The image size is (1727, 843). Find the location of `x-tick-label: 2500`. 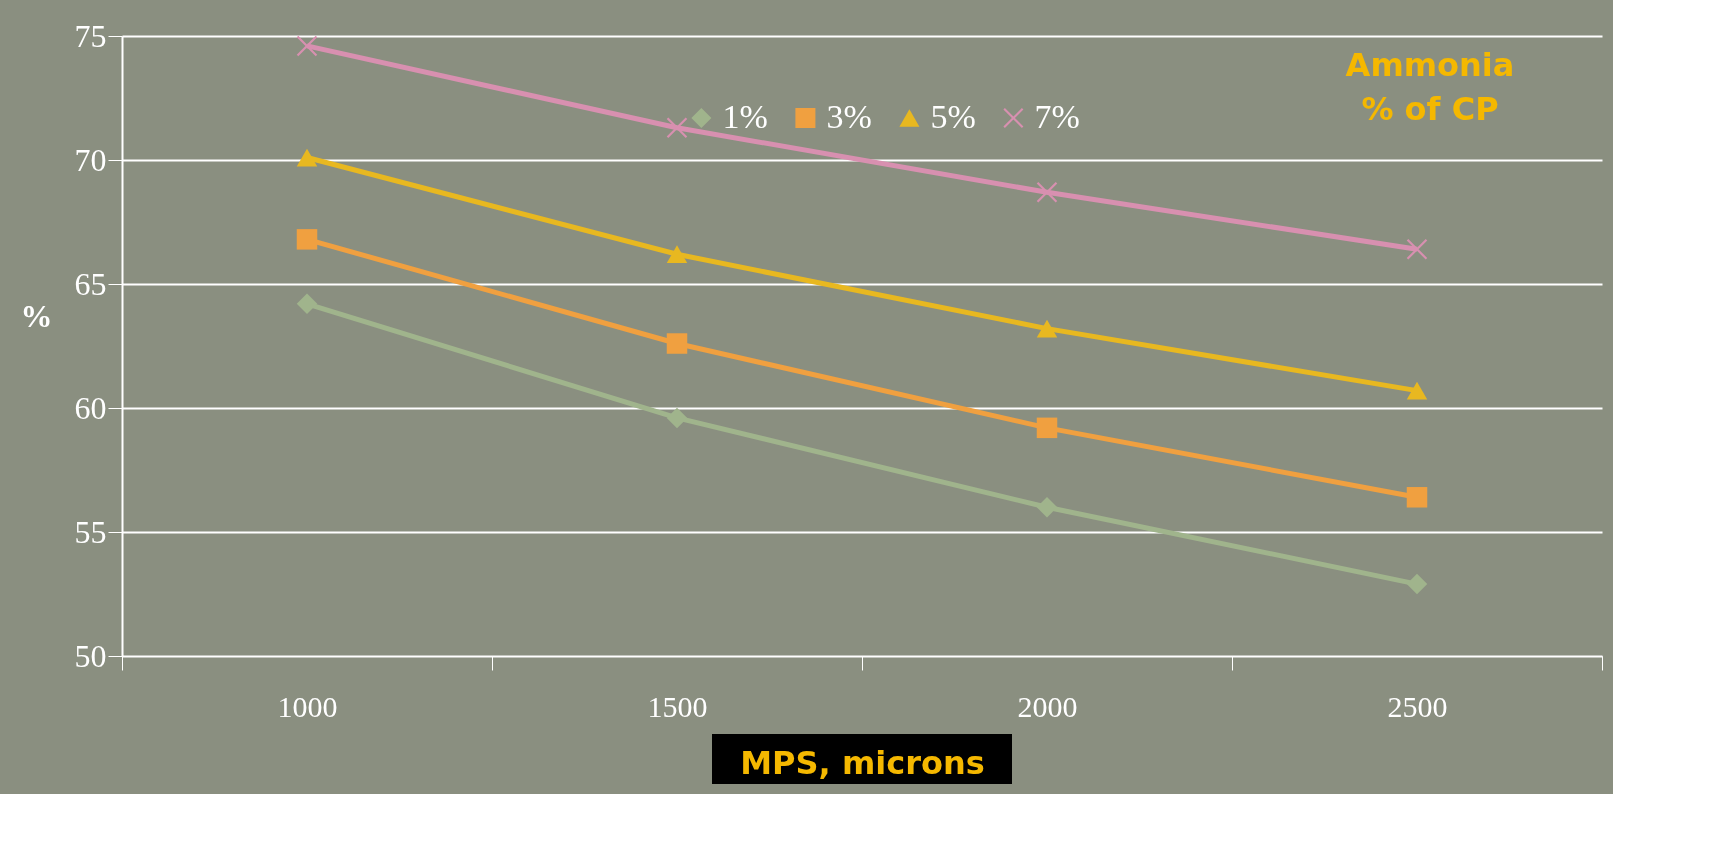

x-tick-label: 2500 is located at coordinates (1417, 706).